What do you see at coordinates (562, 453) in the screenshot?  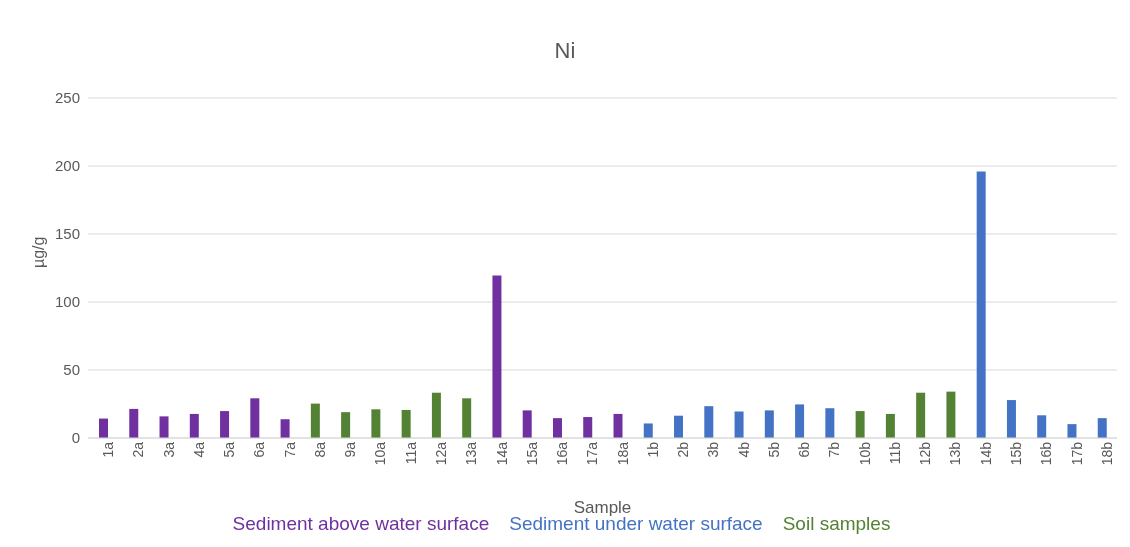 I see `x-tick-label: 16a` at bounding box center [562, 453].